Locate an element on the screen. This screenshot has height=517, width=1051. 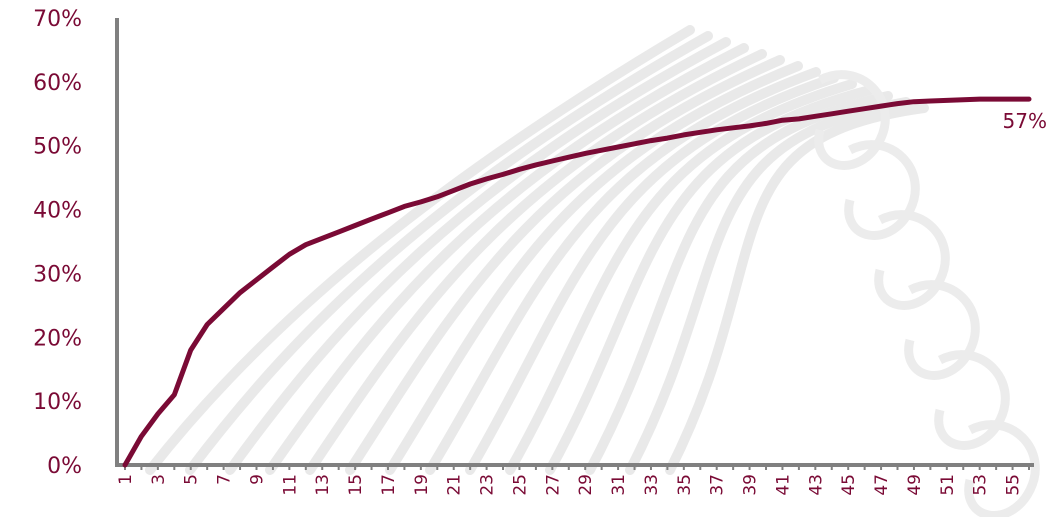
x-tick-label: 33 is located at coordinates (652, 485).